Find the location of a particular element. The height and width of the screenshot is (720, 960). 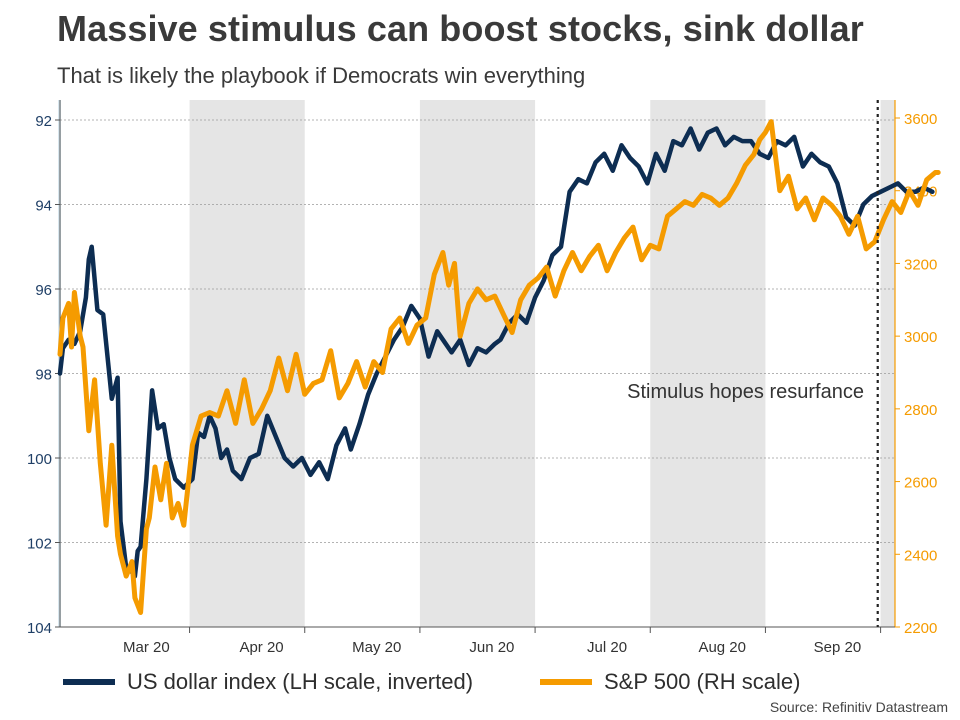

right-tick-label-2800: 2800 is located at coordinates (920, 410).